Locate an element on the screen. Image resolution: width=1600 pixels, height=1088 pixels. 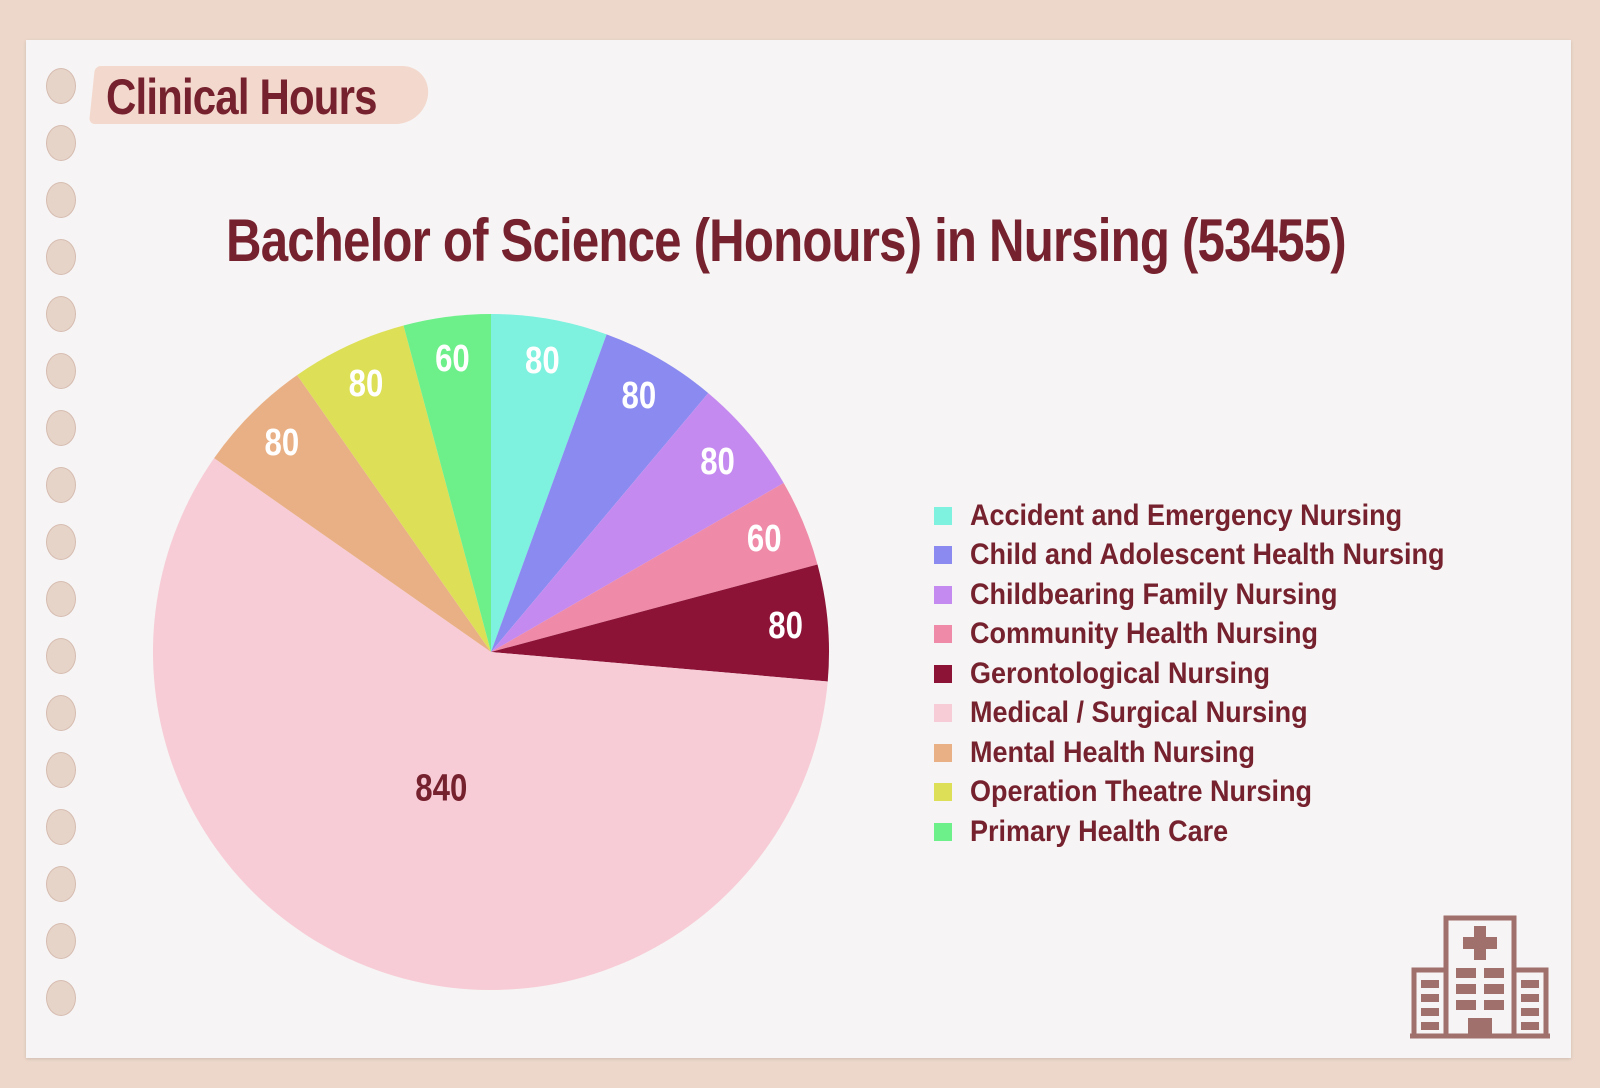
legend-item: Gerontological Nursing is located at coordinates (1215, 674).